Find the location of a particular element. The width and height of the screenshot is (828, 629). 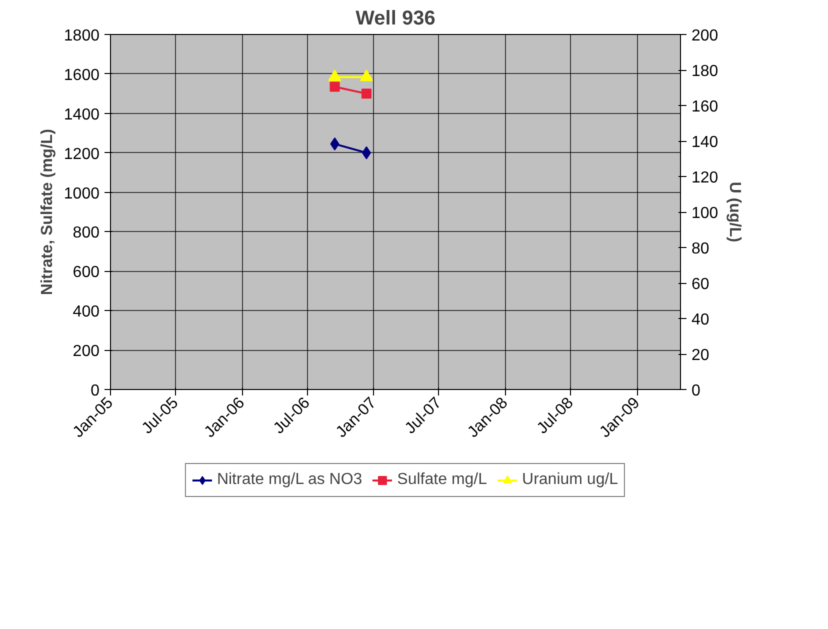

y2-axis-title: U (ug/L) is located at coordinates (735, 212).